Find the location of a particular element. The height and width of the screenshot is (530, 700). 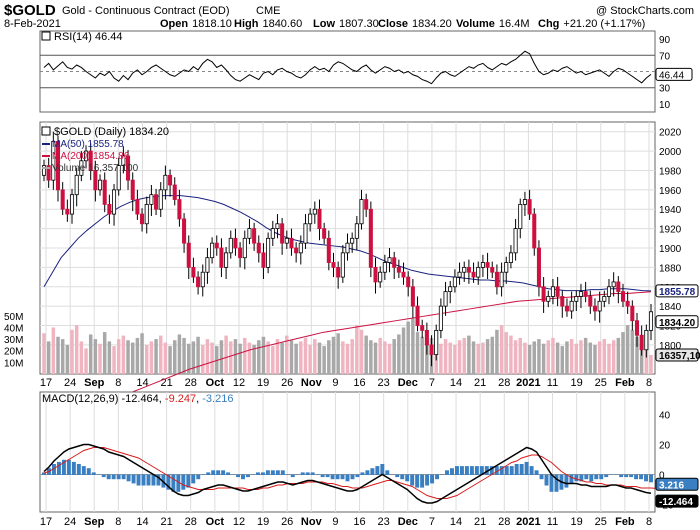

rsi-value-box is located at coordinates (674, 74).